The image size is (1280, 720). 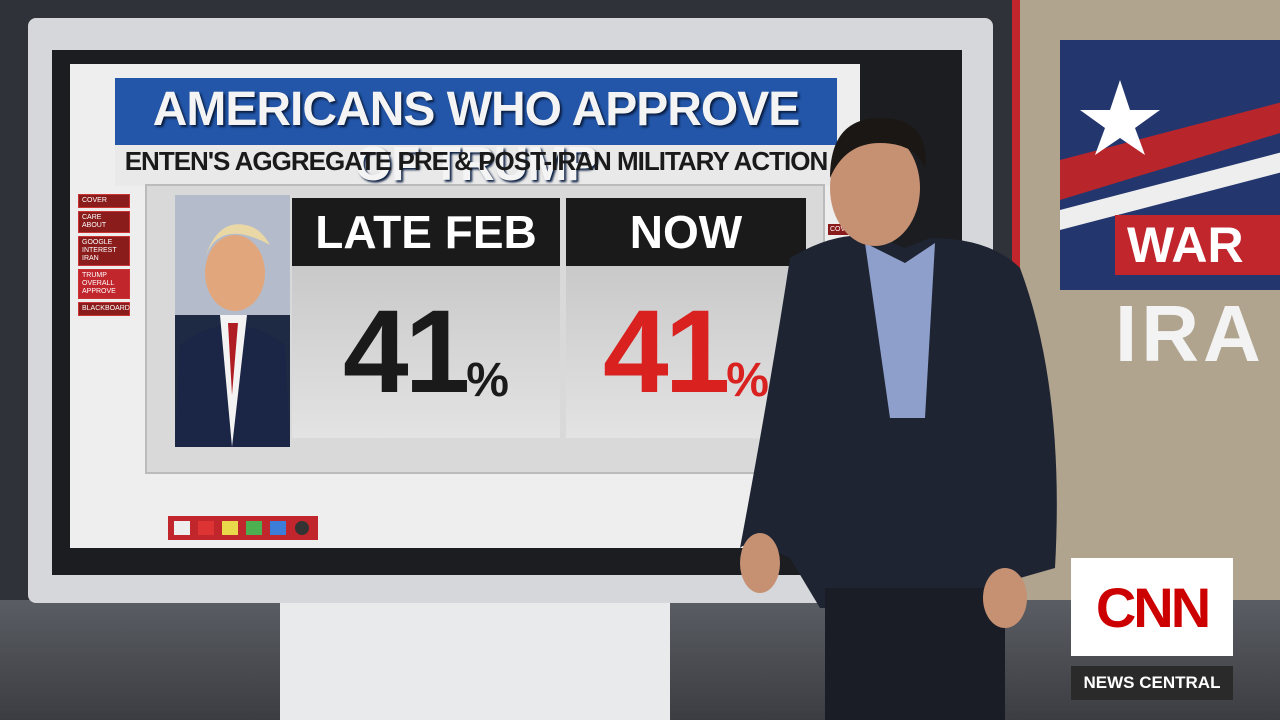 What do you see at coordinates (1170, 165) in the screenshot?
I see `flag` at bounding box center [1170, 165].